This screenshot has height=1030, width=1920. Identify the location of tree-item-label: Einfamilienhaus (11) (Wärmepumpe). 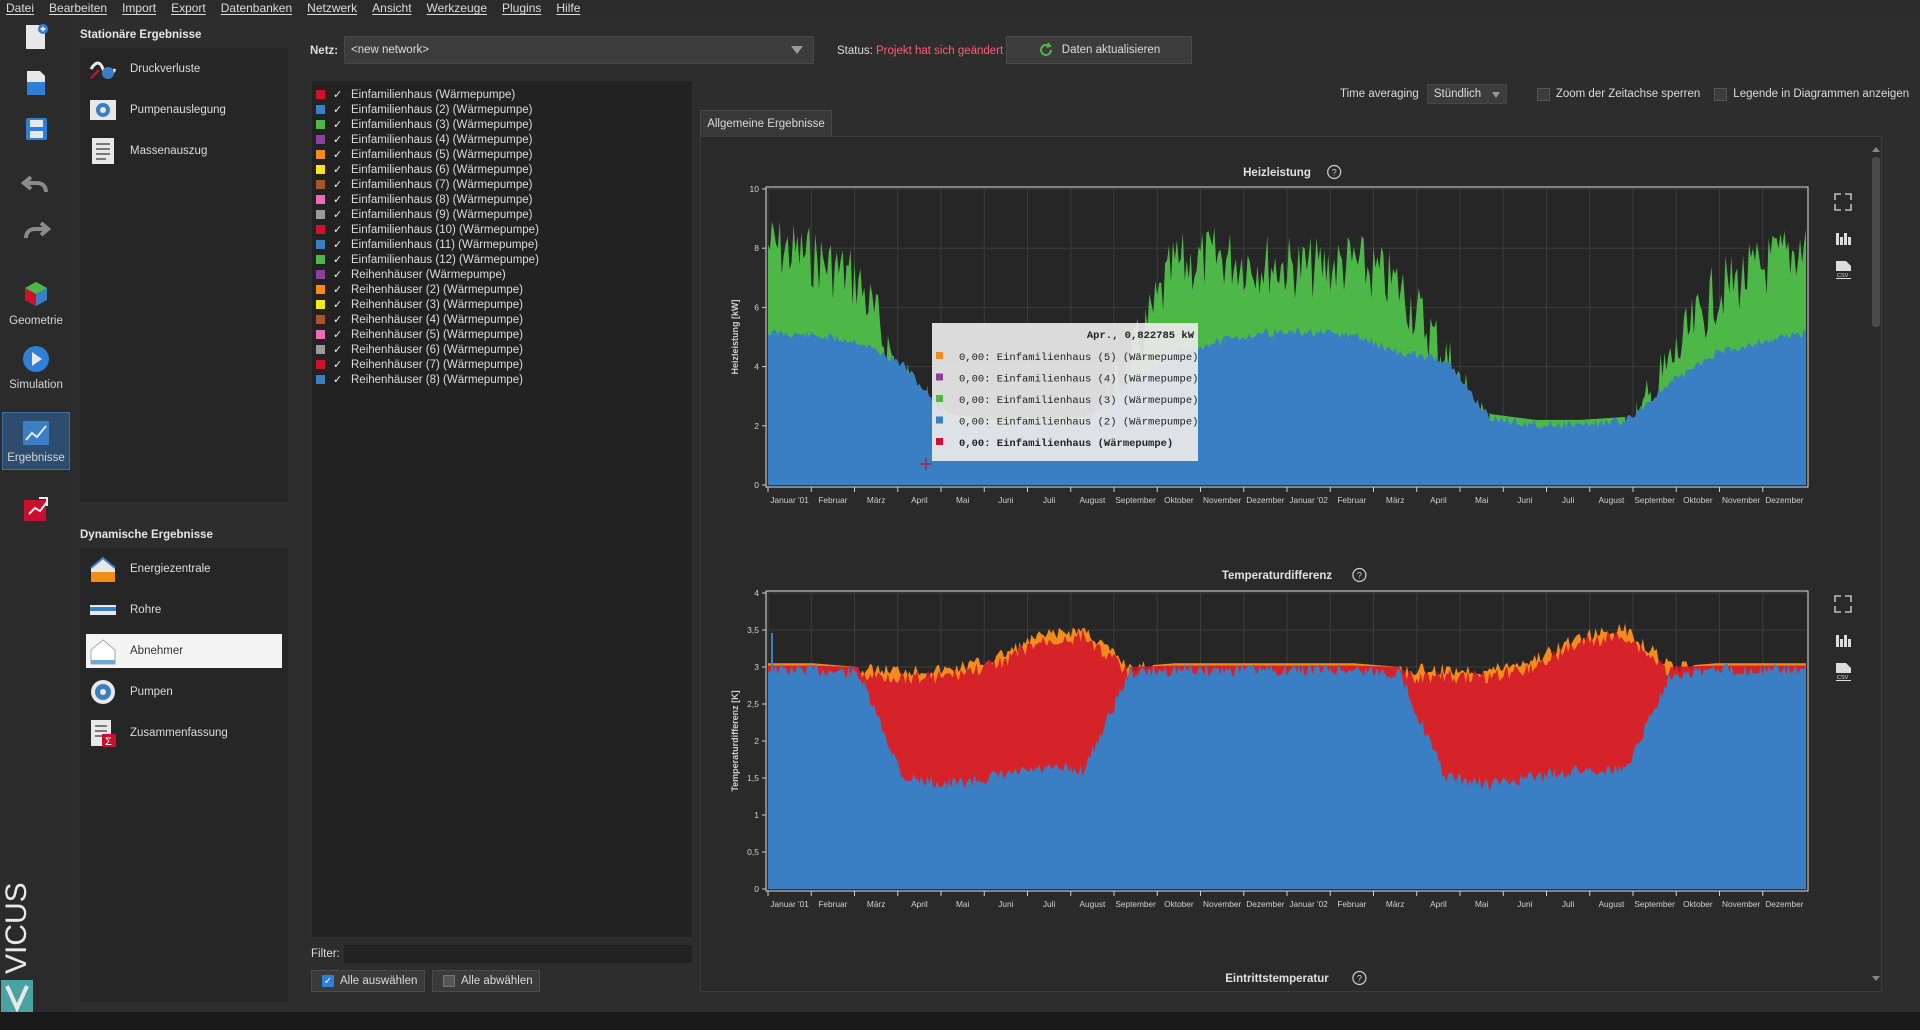
(445, 244).